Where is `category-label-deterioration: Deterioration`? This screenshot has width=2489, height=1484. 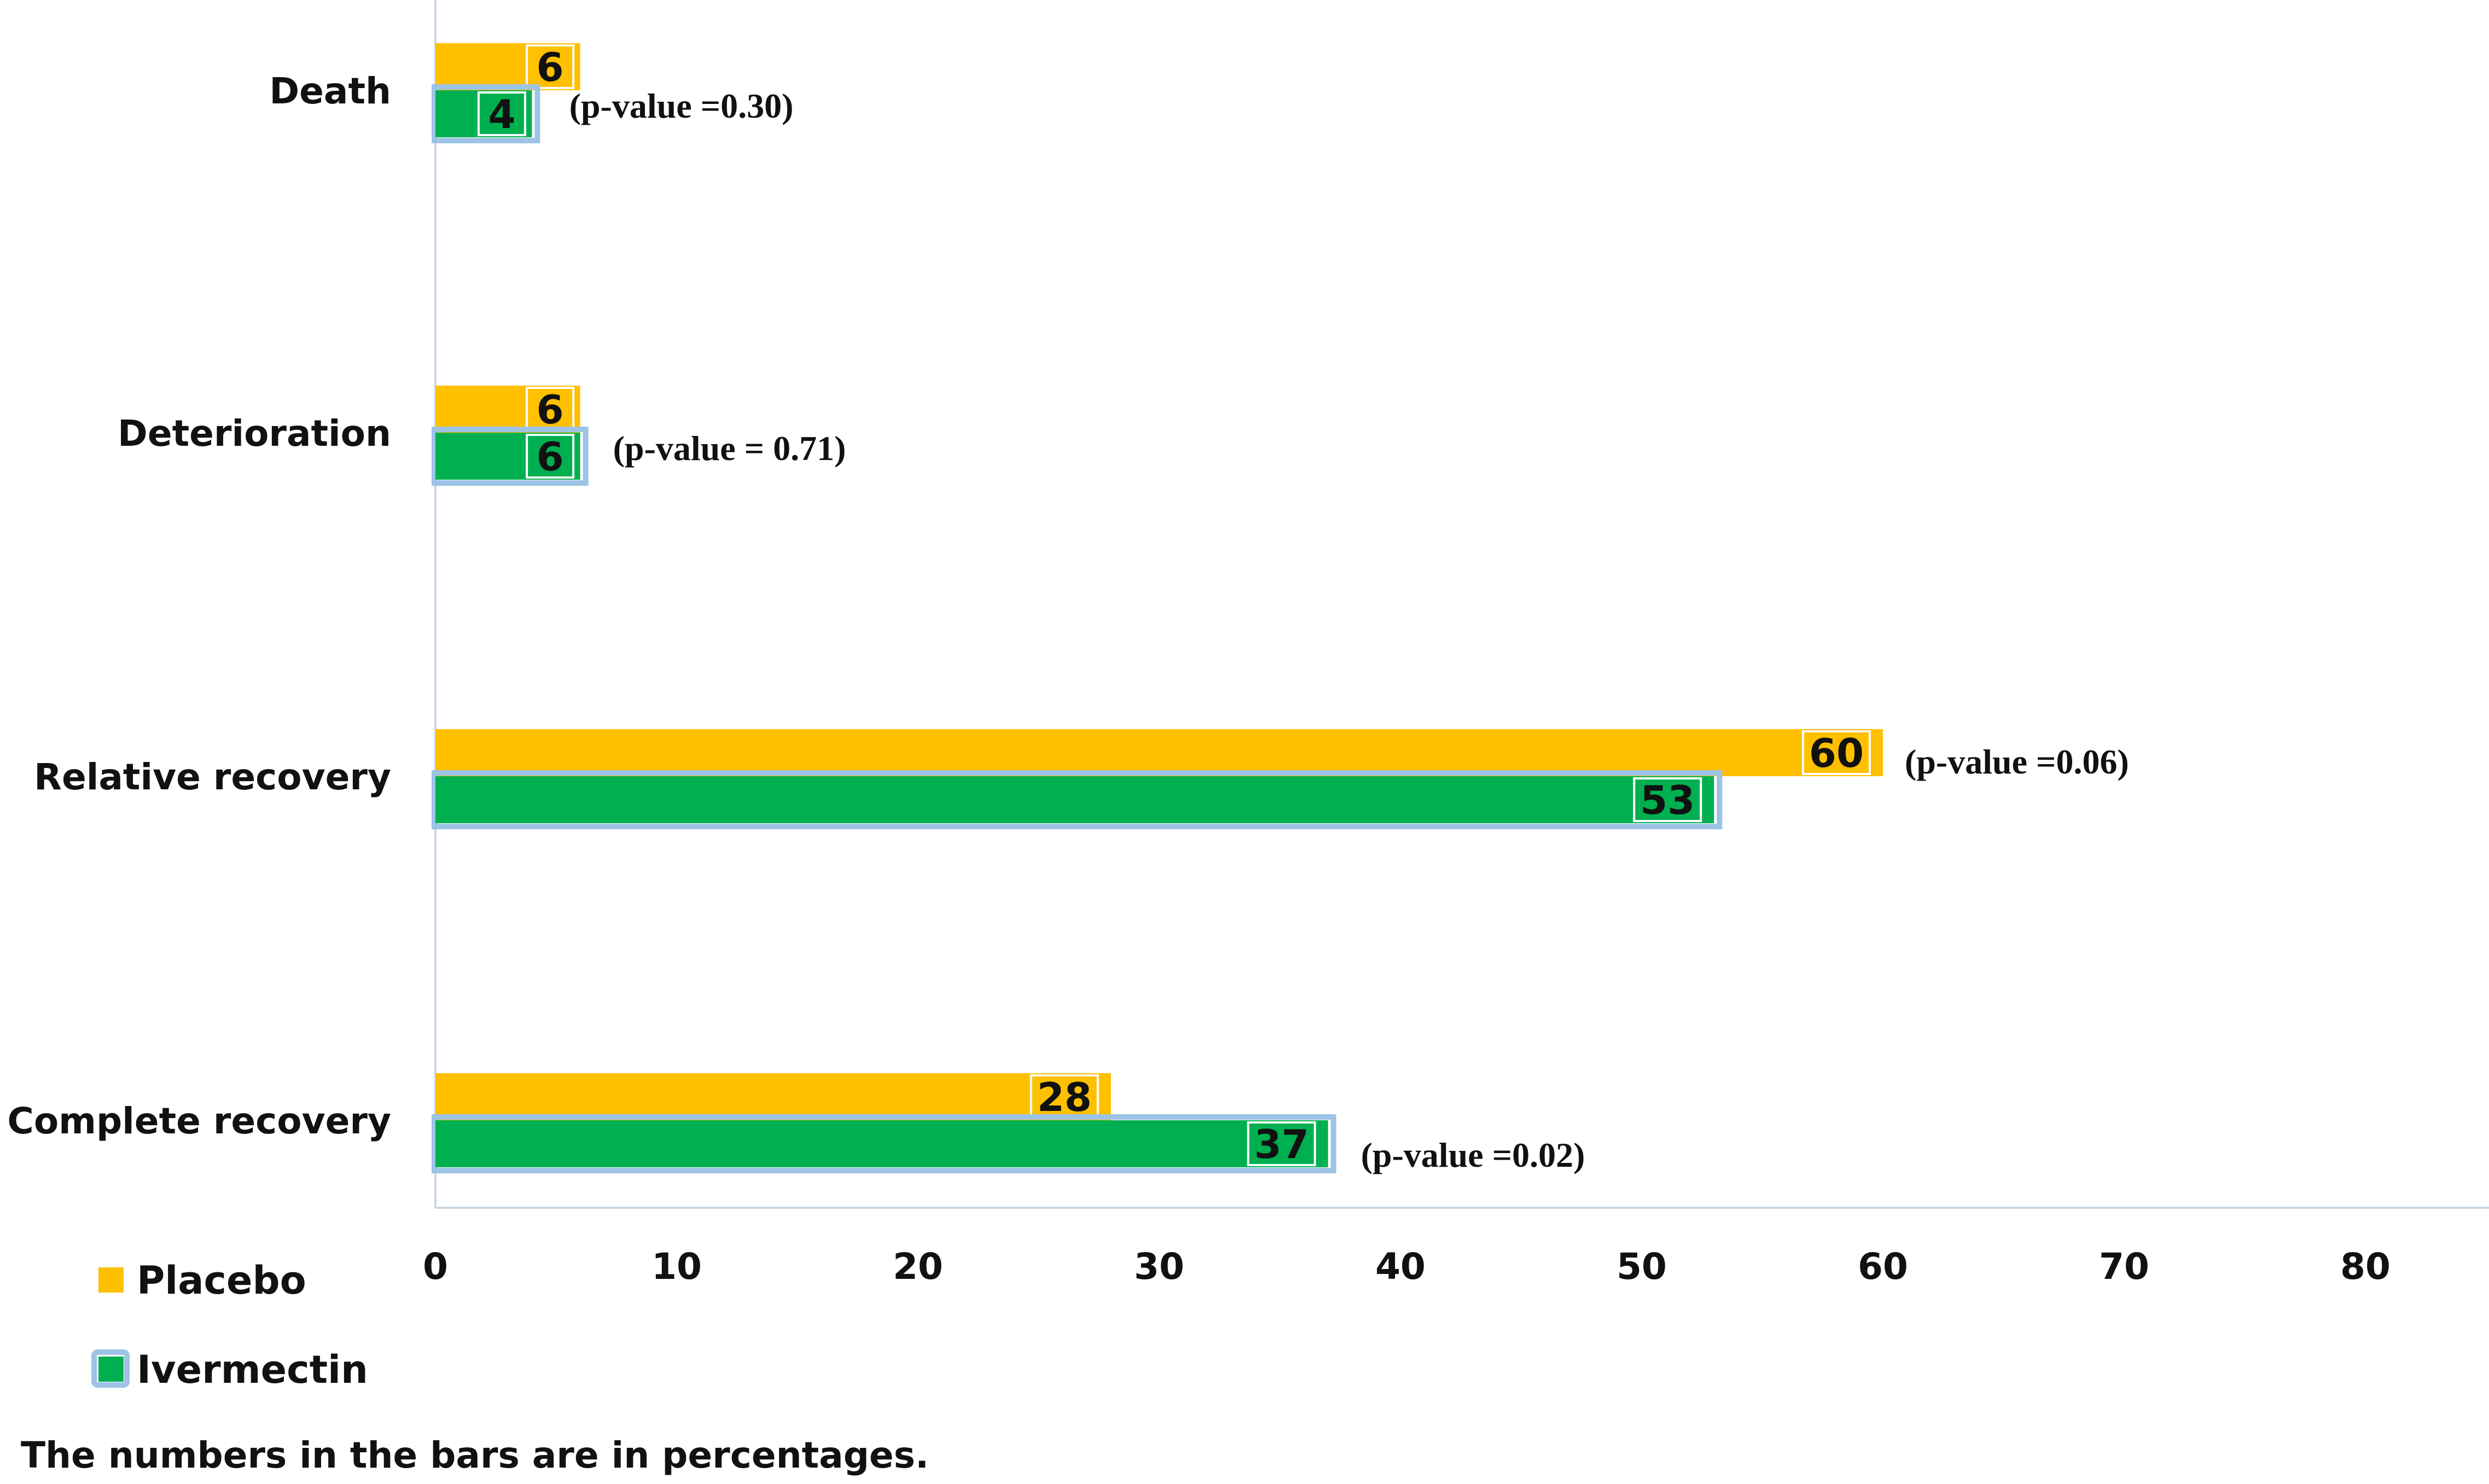 category-label-deterioration: Deterioration is located at coordinates (254, 433).